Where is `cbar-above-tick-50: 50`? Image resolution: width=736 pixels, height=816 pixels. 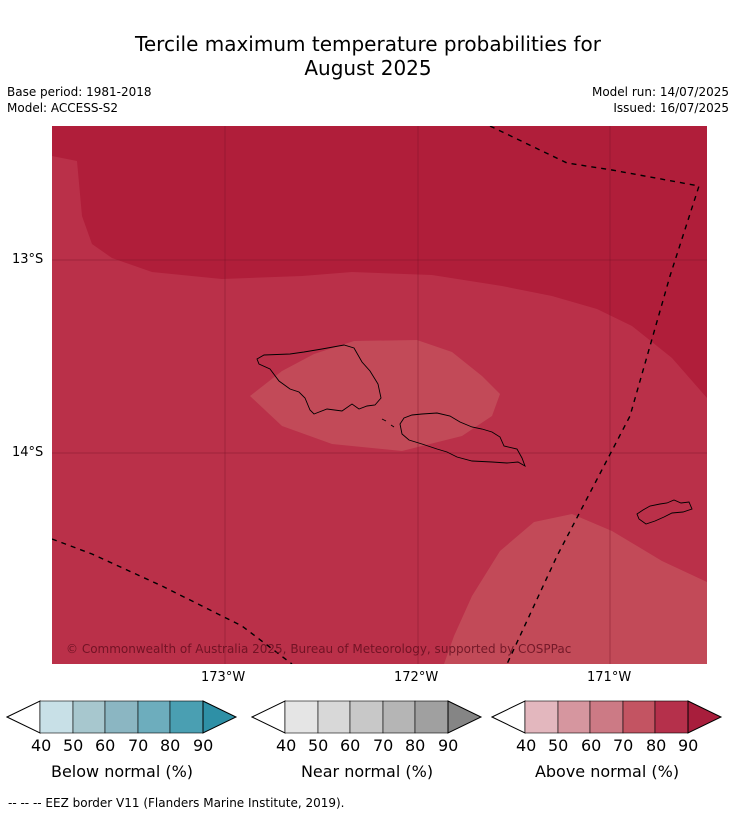 cbar-above-tick-50: 50 is located at coordinates (558, 745).